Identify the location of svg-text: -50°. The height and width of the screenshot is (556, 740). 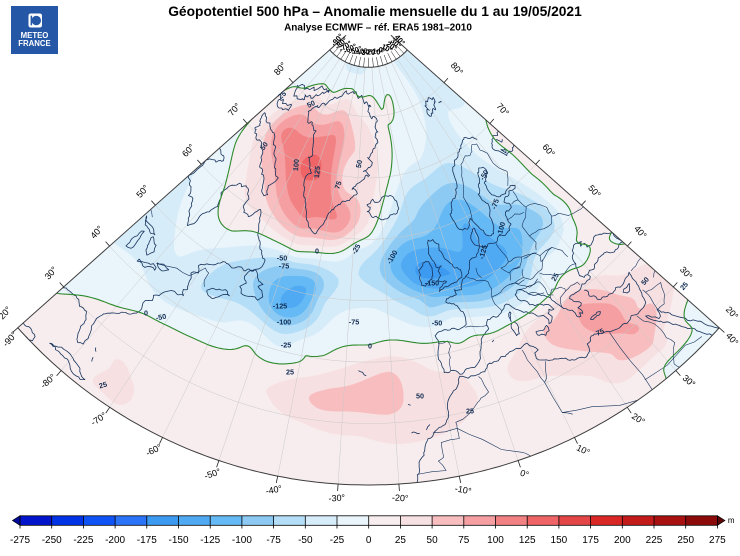
(355, 50).